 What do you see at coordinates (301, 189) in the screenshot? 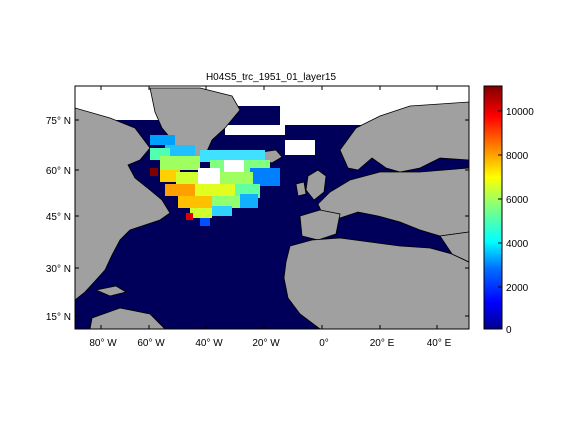
I see `ireland` at bounding box center [301, 189].